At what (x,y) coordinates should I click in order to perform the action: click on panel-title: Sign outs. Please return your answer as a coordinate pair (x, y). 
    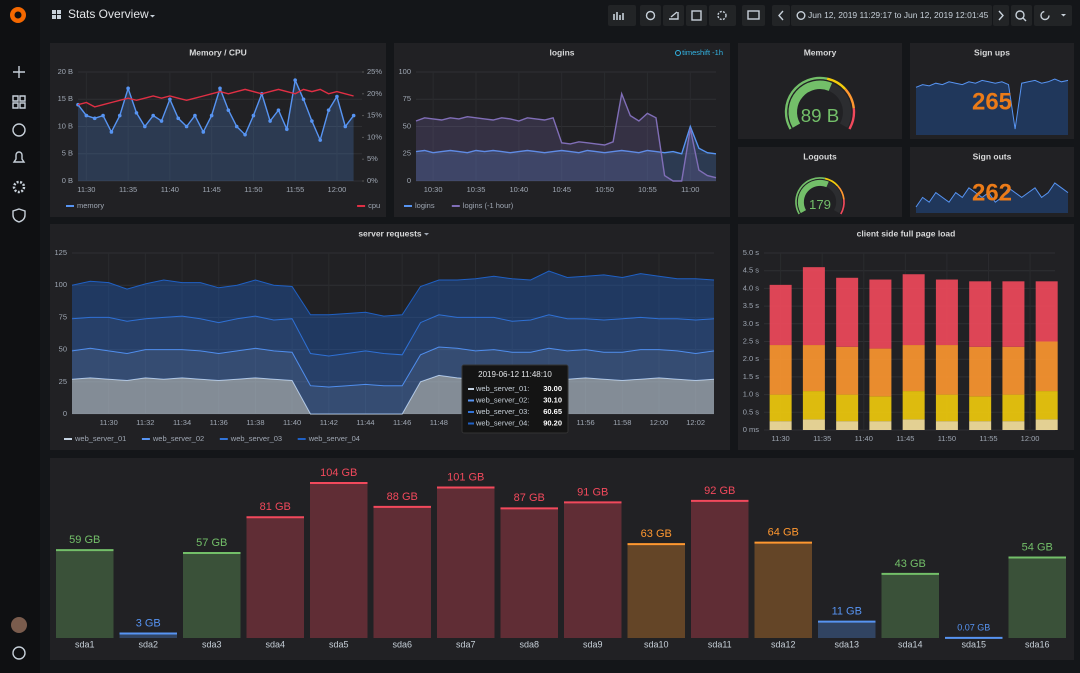
    Looking at the image, I should click on (992, 156).